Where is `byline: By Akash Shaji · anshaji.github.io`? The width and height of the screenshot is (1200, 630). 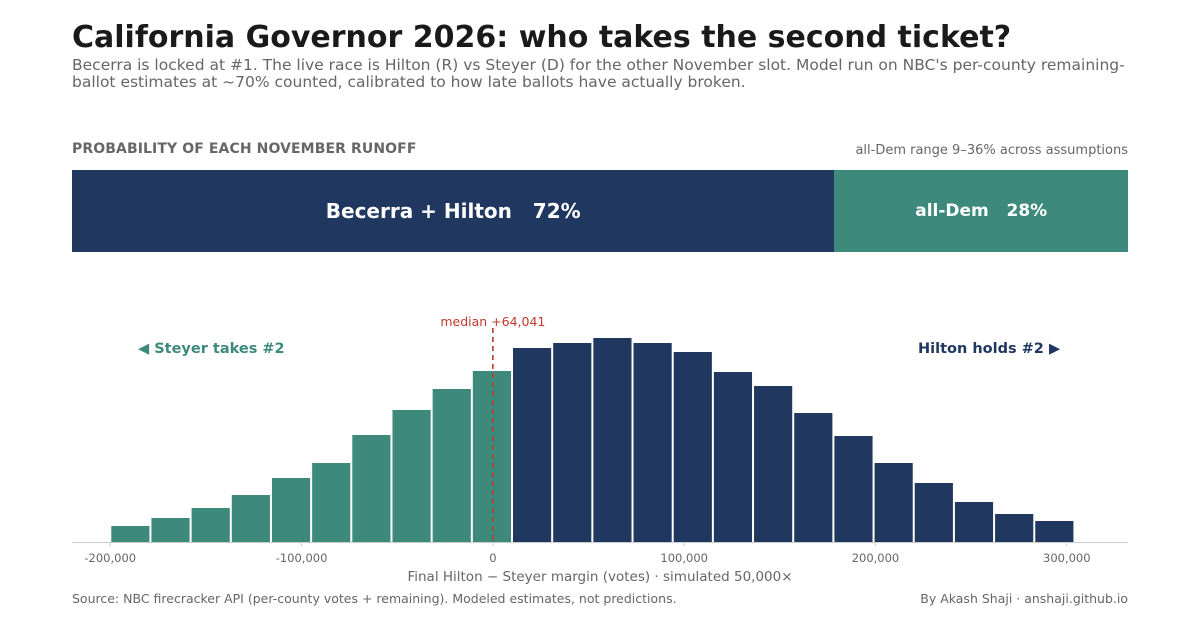
byline: By Akash Shaji · anshaji.github.io is located at coordinates (1024, 598).